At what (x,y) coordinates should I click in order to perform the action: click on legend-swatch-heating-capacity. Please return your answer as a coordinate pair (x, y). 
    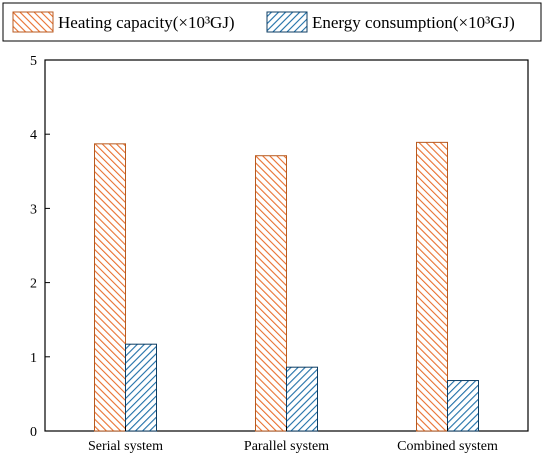
    Looking at the image, I should click on (33, 22).